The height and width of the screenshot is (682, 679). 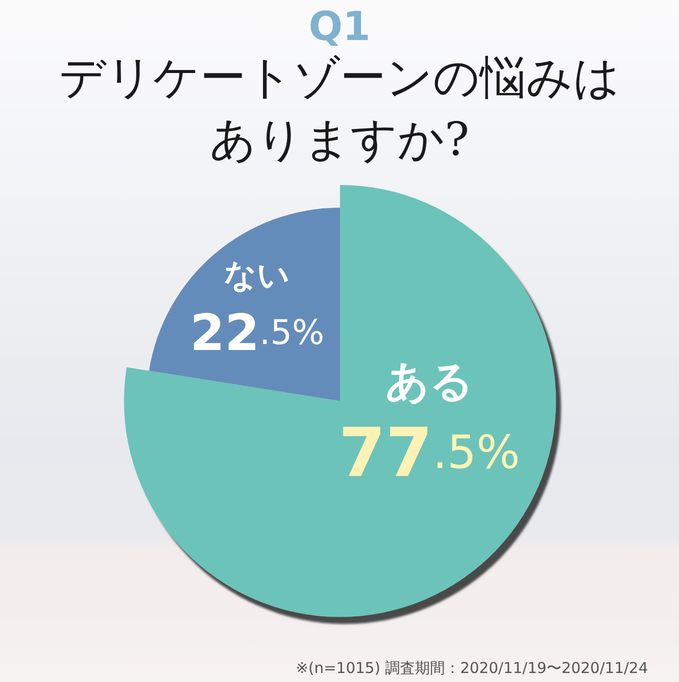 What do you see at coordinates (472, 668) in the screenshot?
I see `annotation: ※(n=1015) 調査期間：2020/11/19〜2020/11/24` at bounding box center [472, 668].